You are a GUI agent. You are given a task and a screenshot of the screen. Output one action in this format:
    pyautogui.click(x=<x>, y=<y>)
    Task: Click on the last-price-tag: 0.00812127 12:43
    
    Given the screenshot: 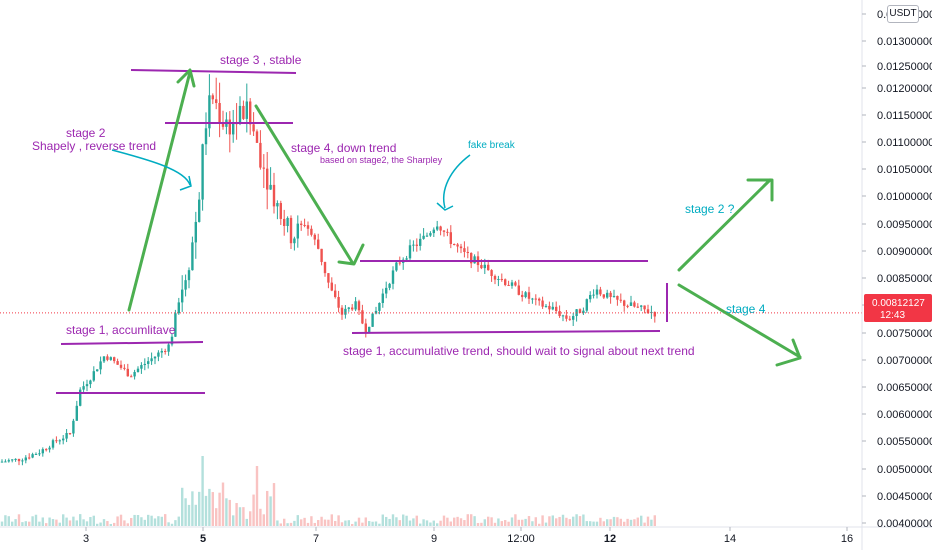 What is the action you would take?
    pyautogui.click(x=898, y=308)
    